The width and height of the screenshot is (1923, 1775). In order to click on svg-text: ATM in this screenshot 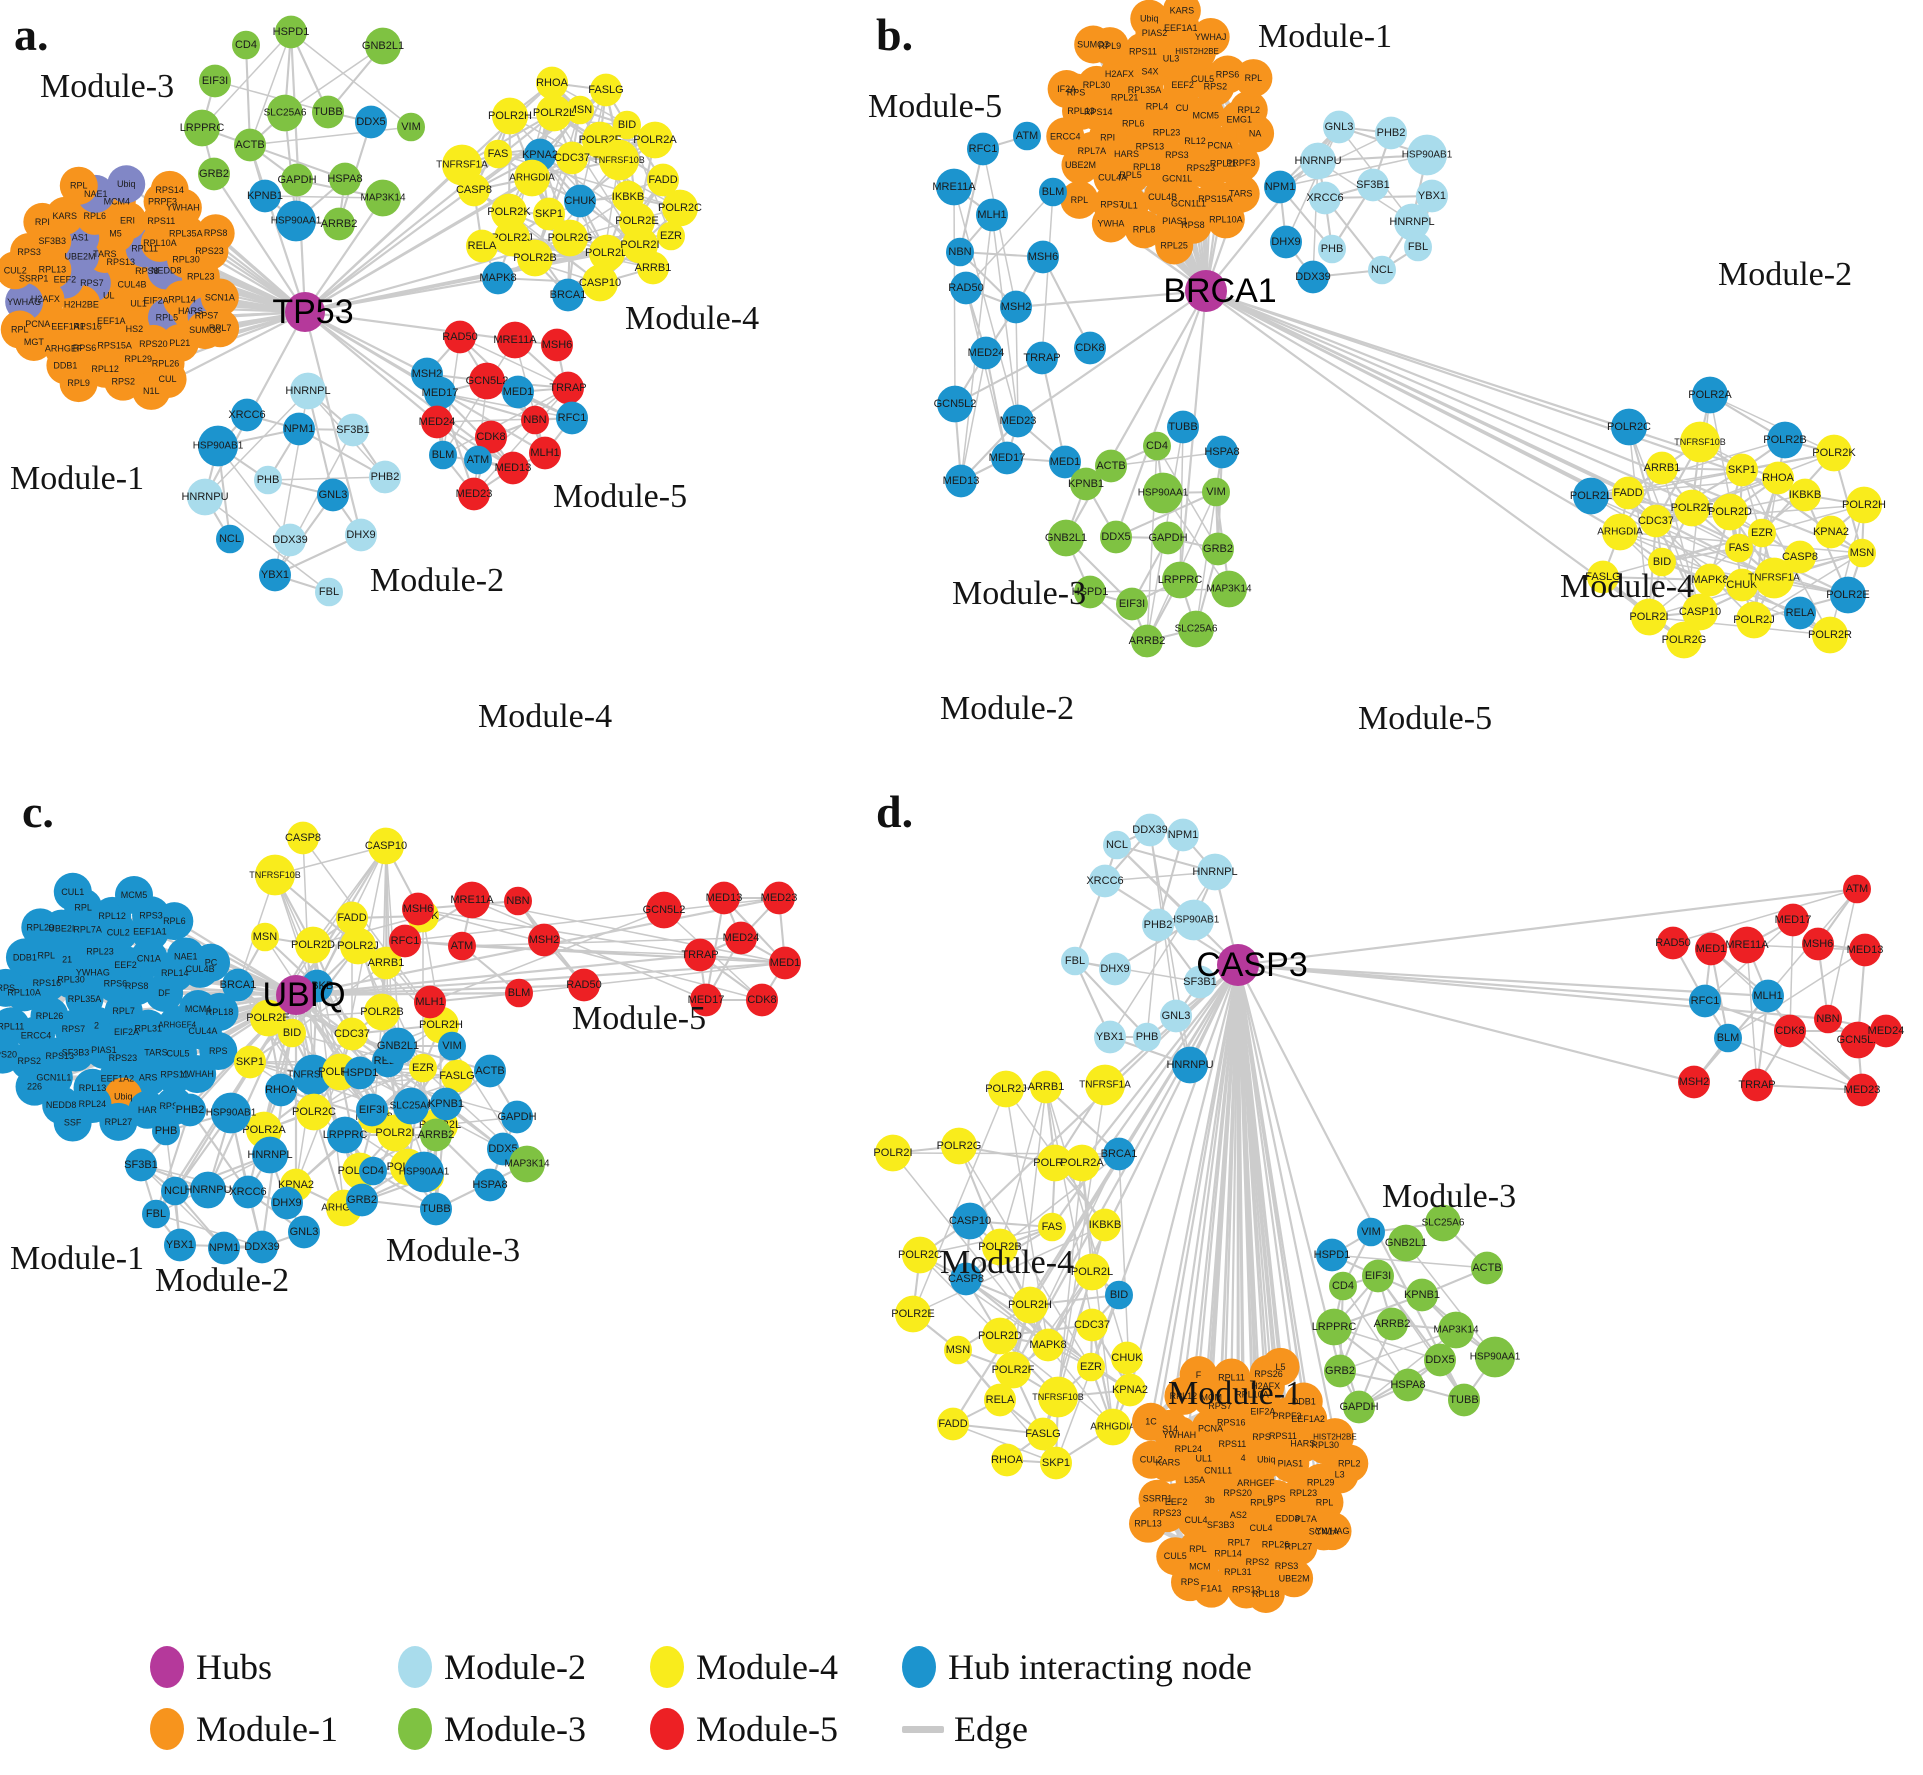, I will do `click(462, 946)`.